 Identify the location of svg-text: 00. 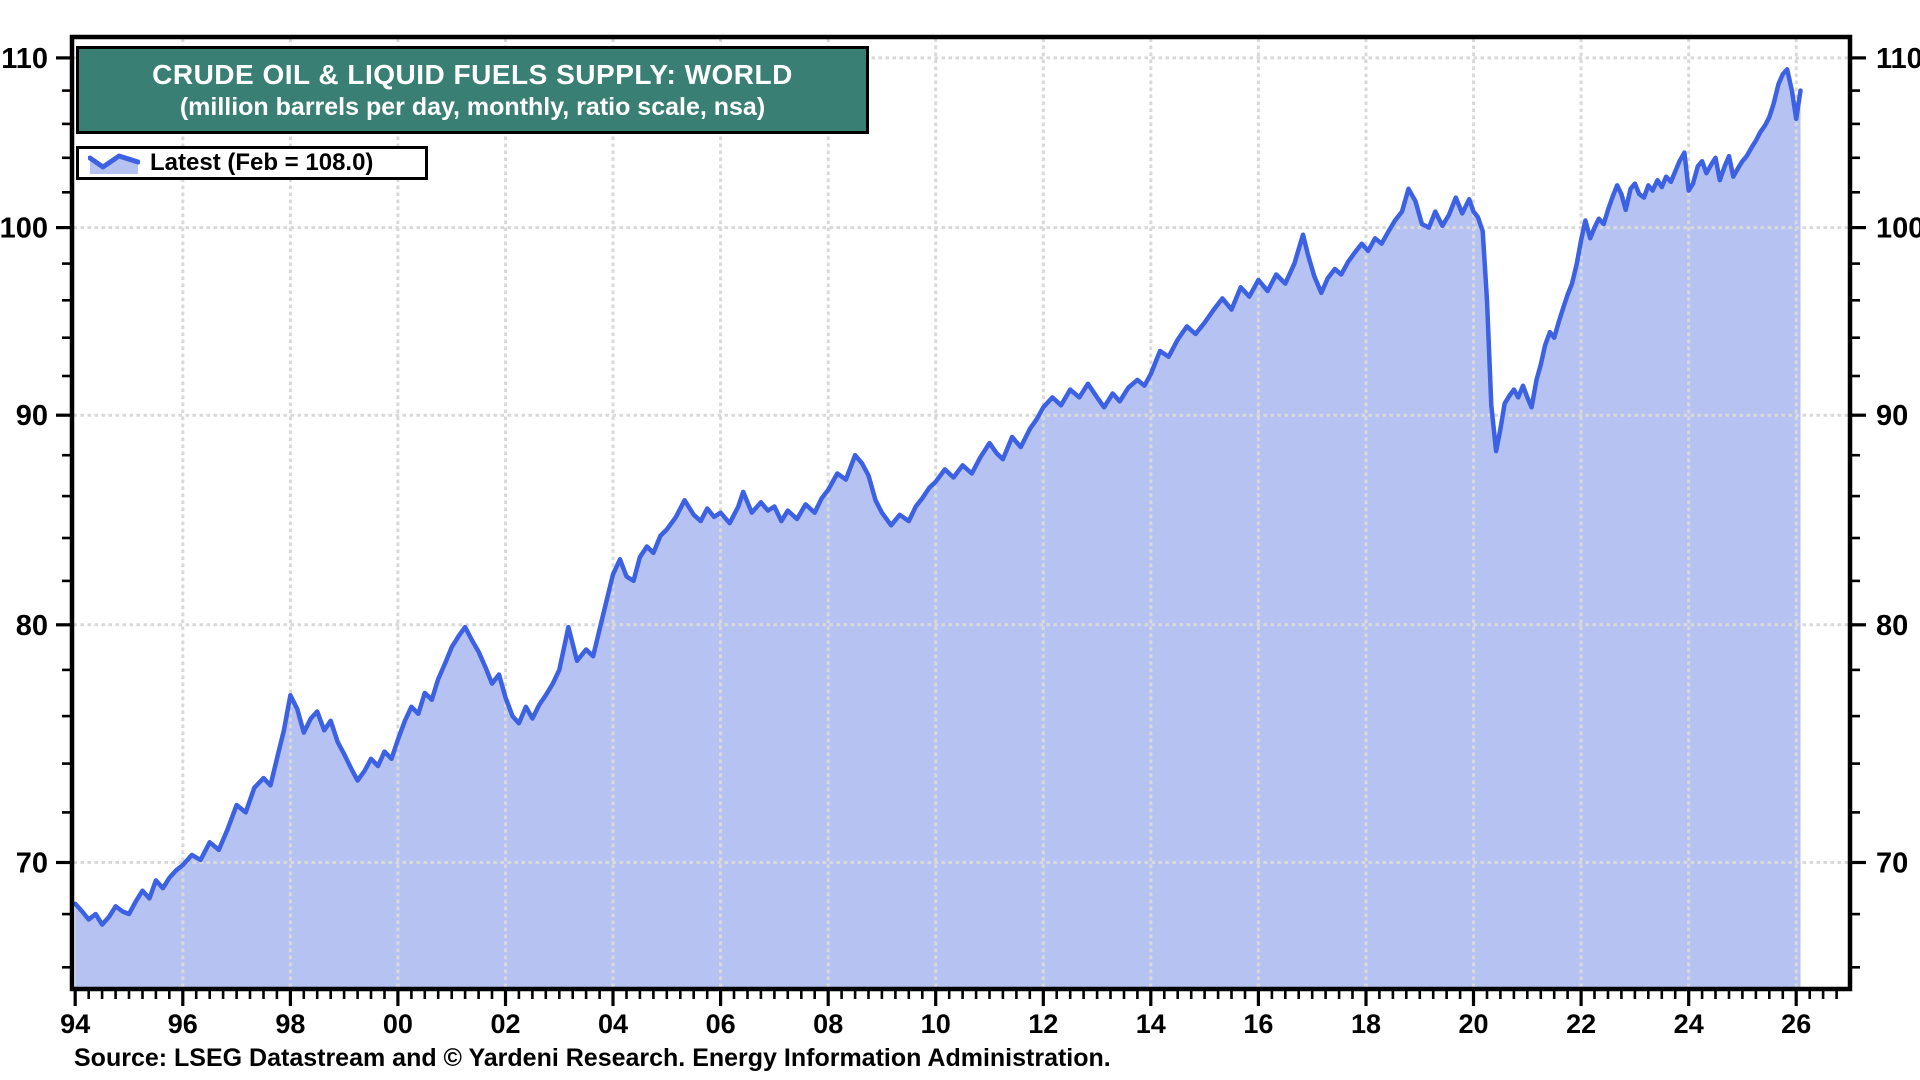
(398, 1024).